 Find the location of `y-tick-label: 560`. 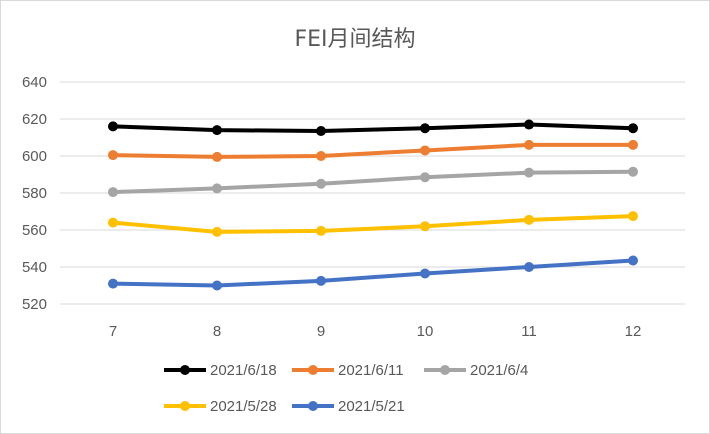

y-tick-label: 560 is located at coordinates (34, 230).